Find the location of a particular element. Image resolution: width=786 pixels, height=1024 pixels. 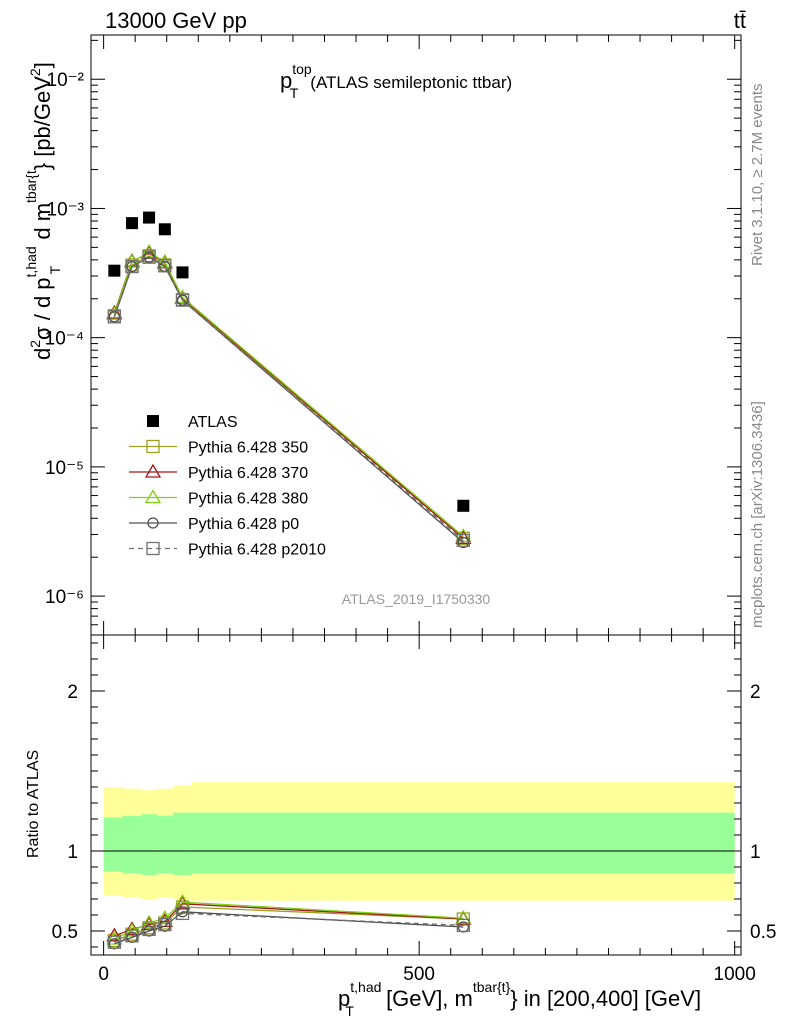

rivet-label: Rivet 3.1.10, ≥ 2.7M events is located at coordinates (757, 175).